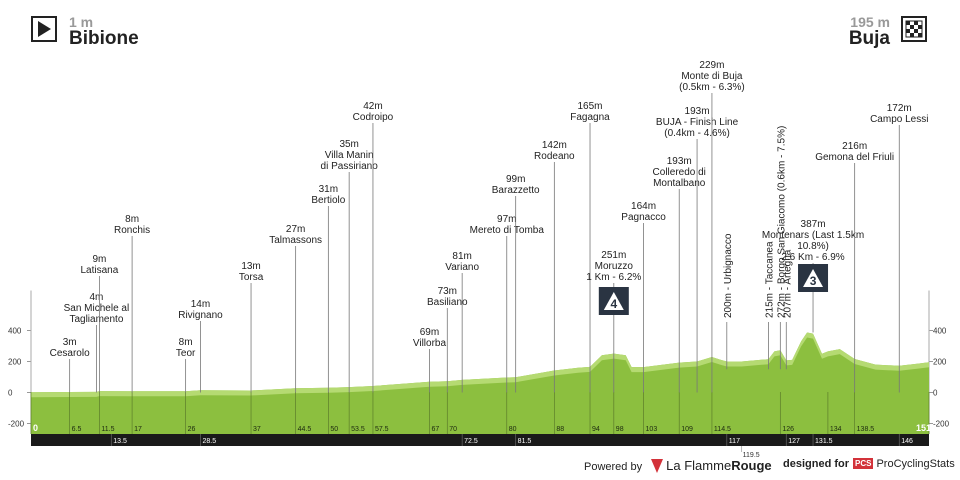 The image size is (960, 480). I want to click on point-label: Bertiolo, so click(328, 200).